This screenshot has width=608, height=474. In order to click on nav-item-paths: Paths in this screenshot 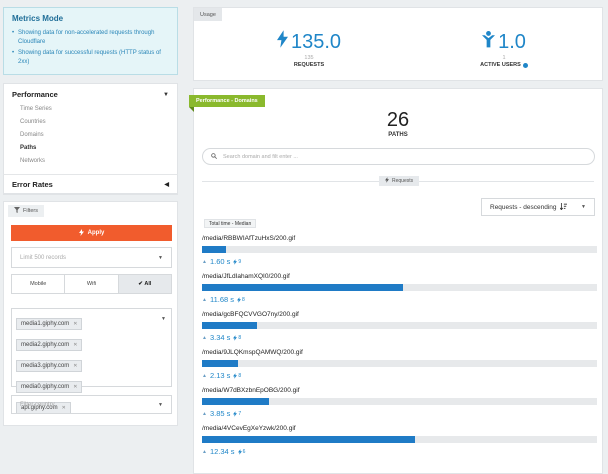, I will do `click(28, 148)`.